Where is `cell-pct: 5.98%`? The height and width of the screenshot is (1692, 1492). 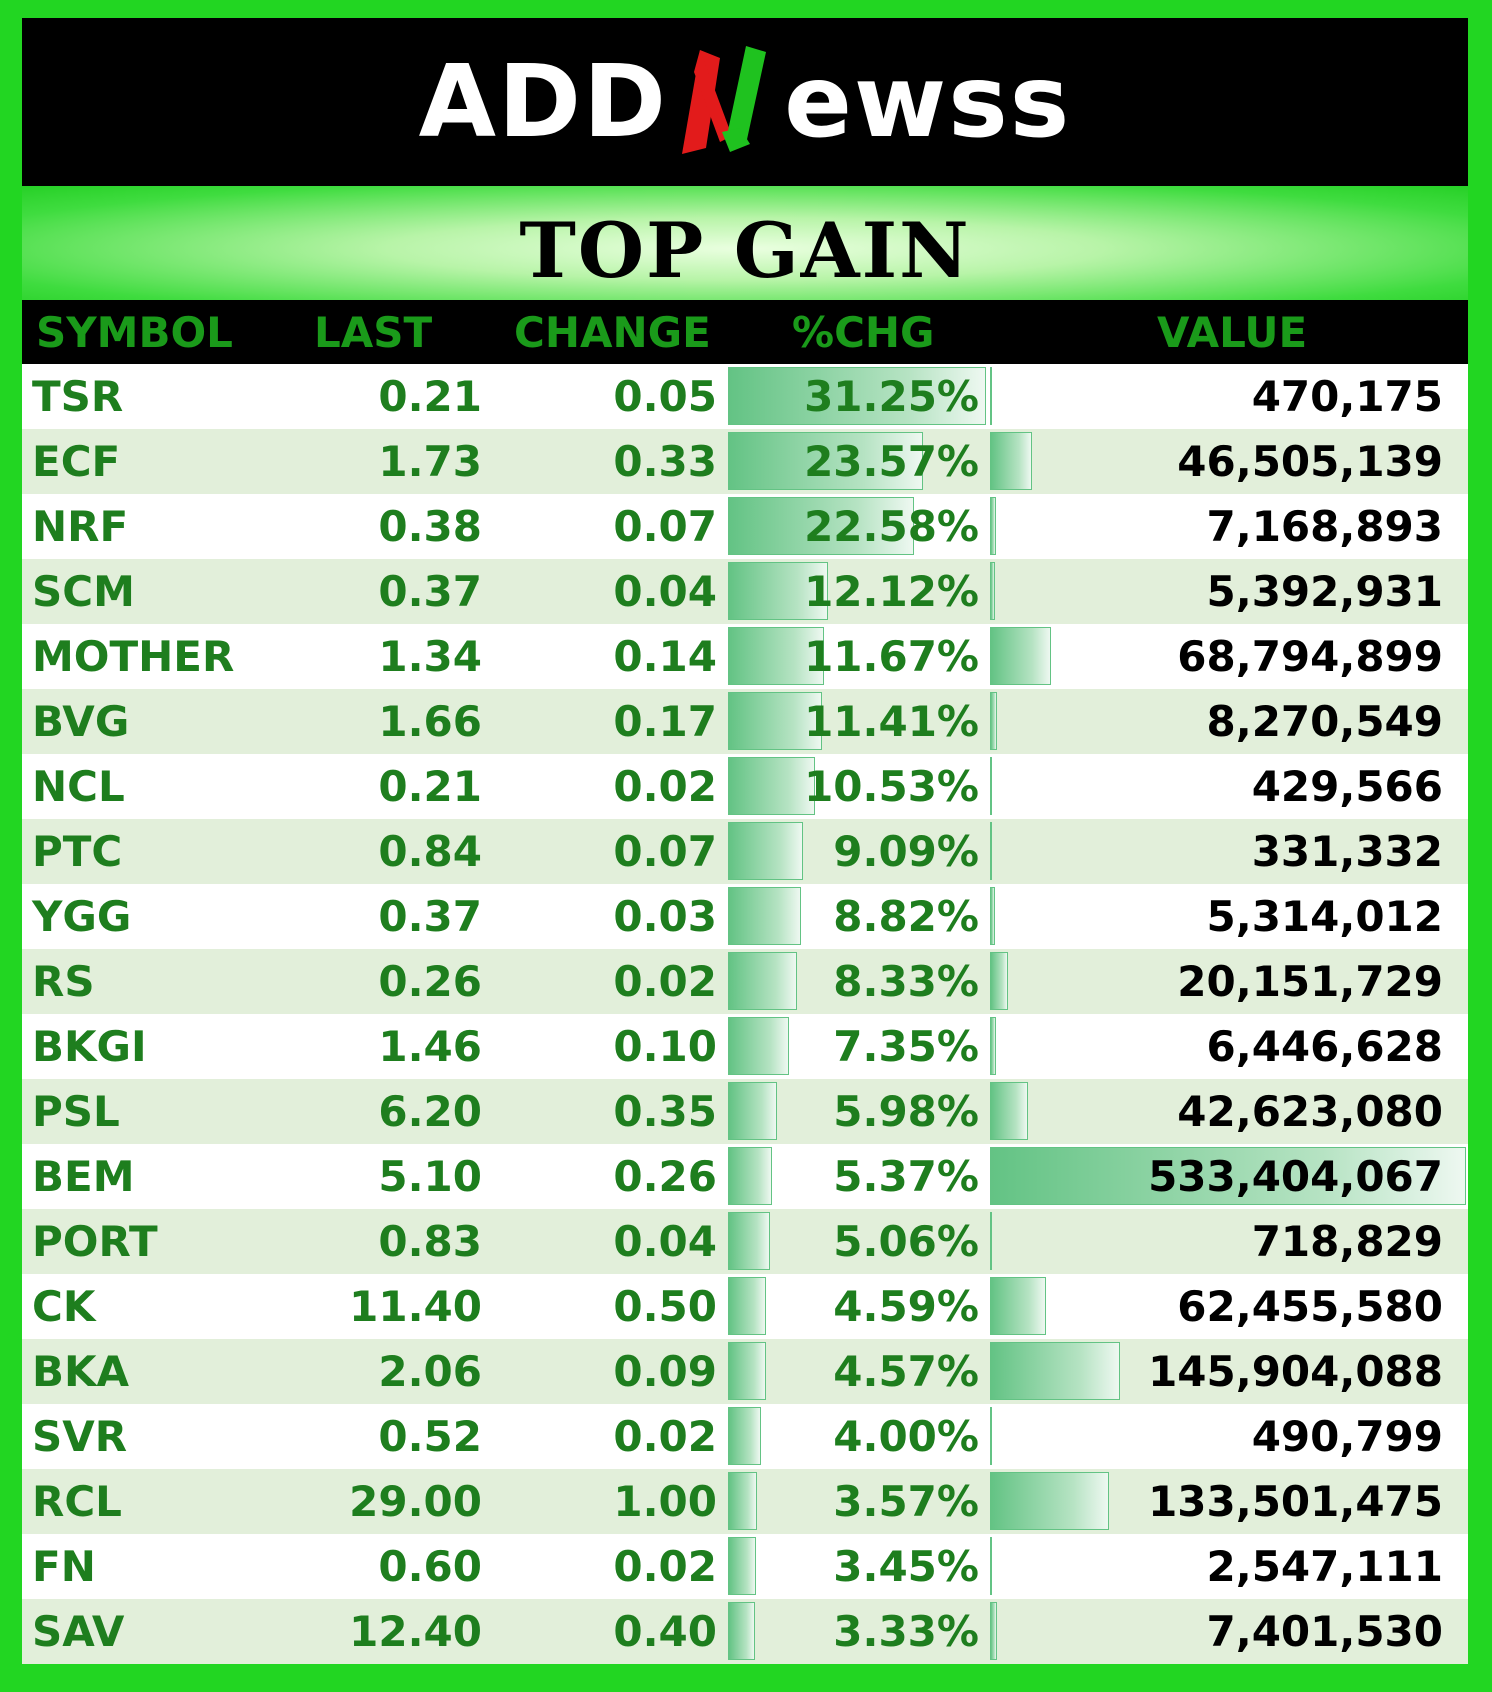
cell-pct: 5.98% is located at coordinates (906, 1111).